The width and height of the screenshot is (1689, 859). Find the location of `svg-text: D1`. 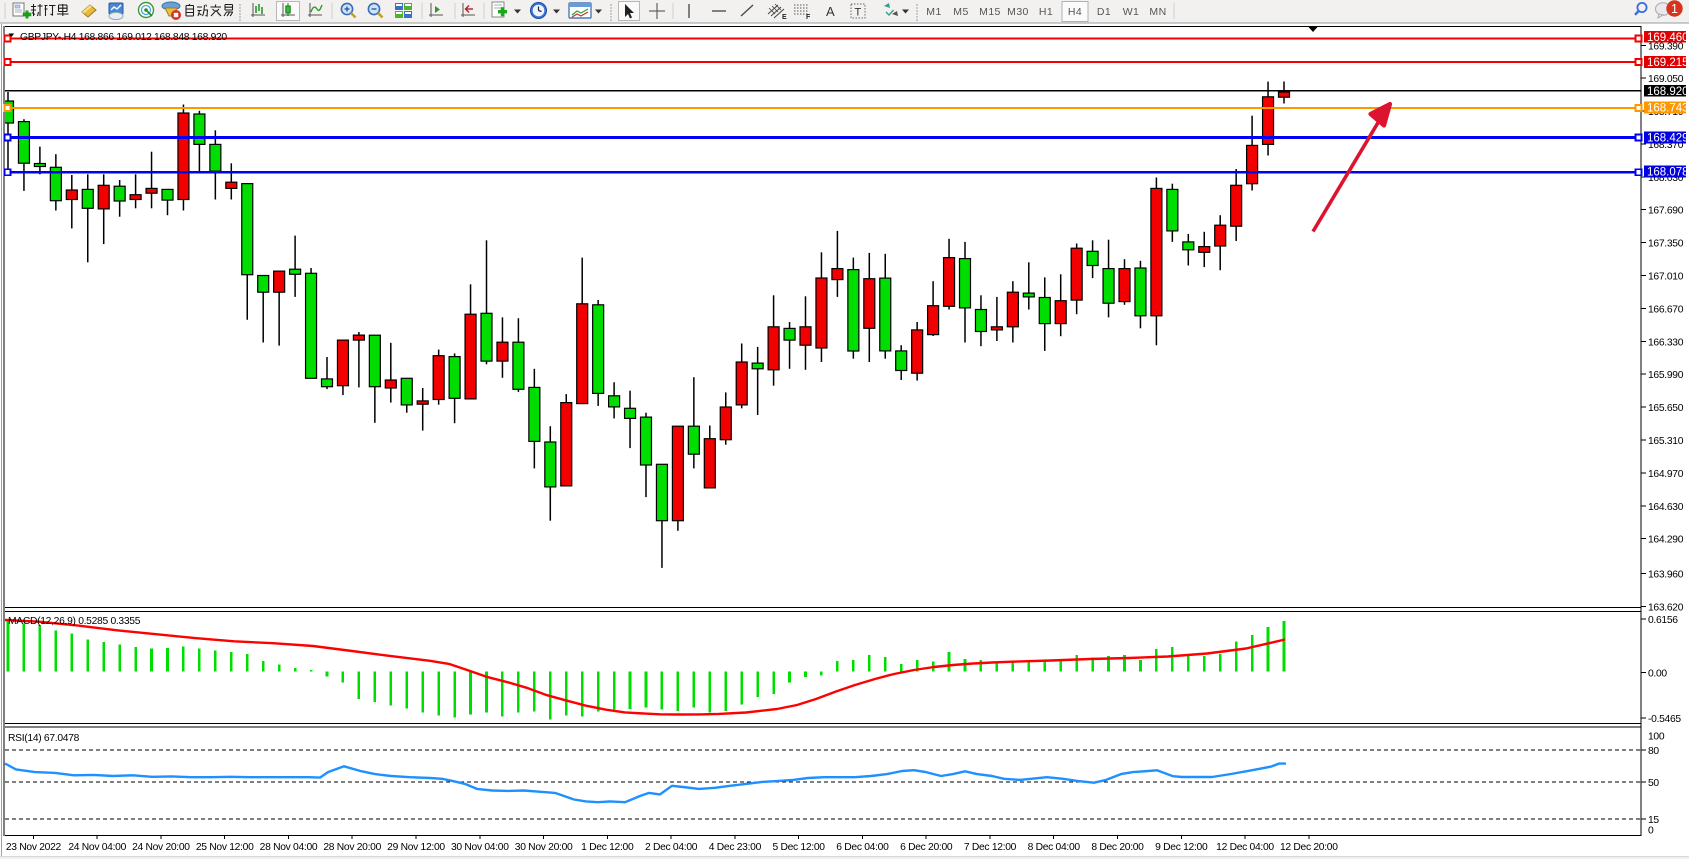

svg-text: D1 is located at coordinates (1104, 12).